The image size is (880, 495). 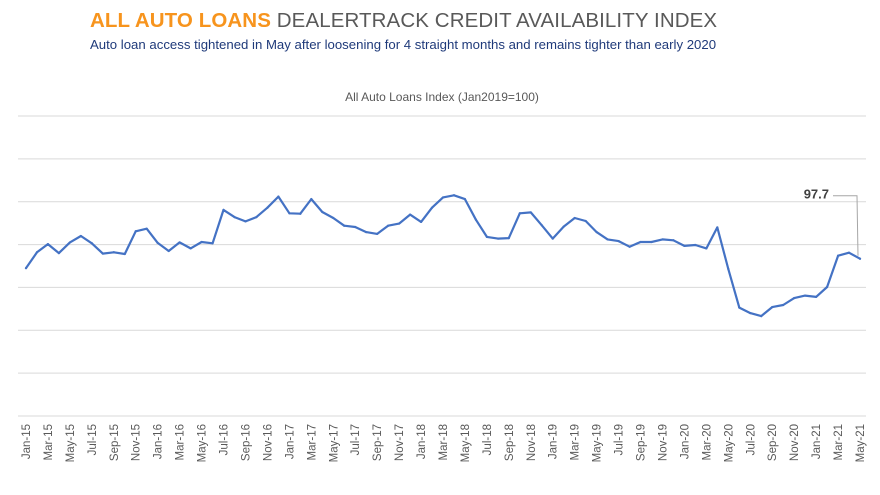 What do you see at coordinates (751, 439) in the screenshot?
I see `x-tick-label: Jul-20` at bounding box center [751, 439].